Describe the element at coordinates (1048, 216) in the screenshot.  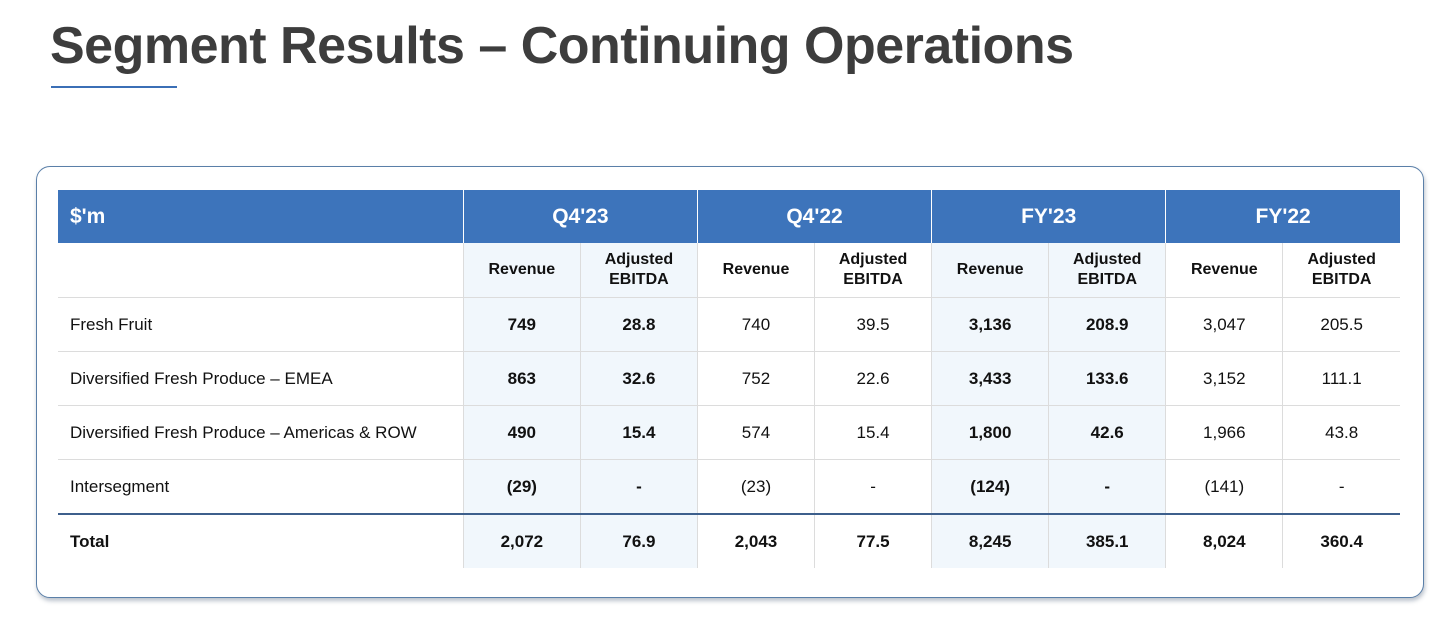
I see `period-header: FY'23` at that location.